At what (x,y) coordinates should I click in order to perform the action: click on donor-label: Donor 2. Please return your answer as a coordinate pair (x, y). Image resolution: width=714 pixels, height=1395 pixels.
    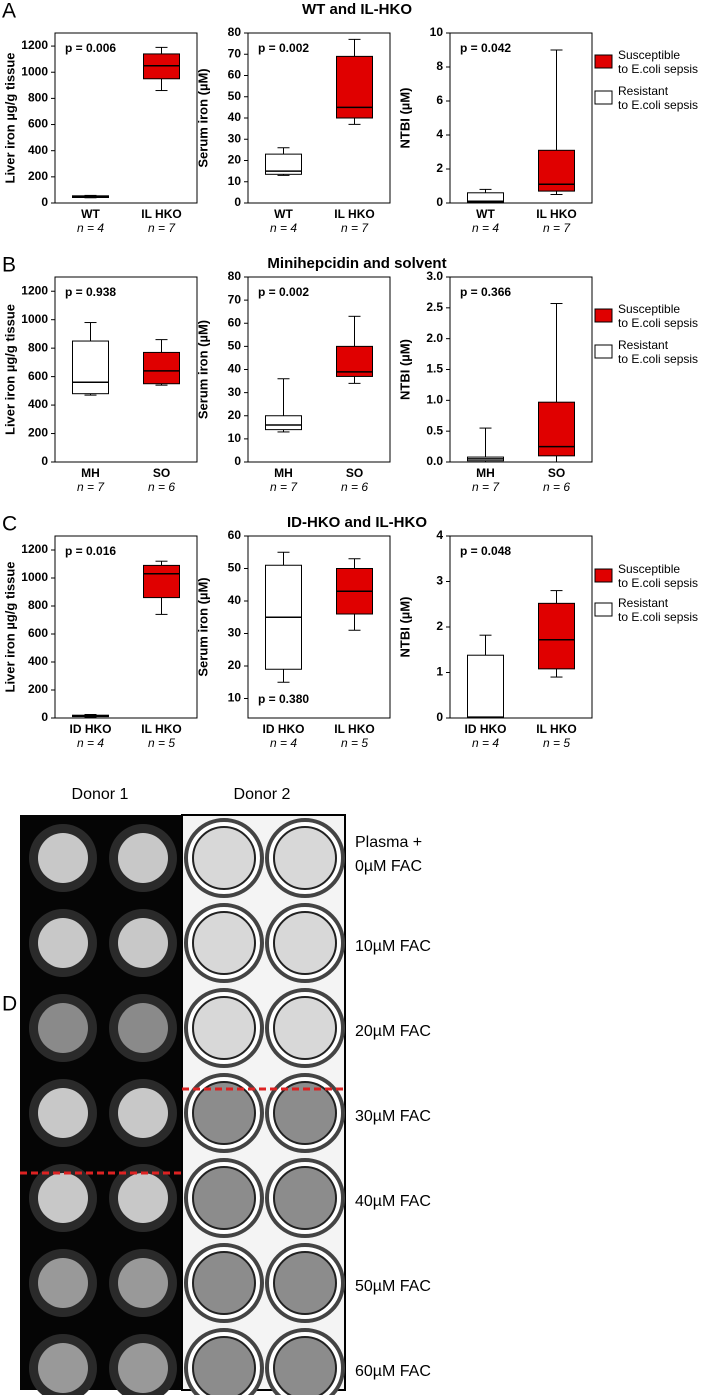
    Looking at the image, I should click on (262, 794).